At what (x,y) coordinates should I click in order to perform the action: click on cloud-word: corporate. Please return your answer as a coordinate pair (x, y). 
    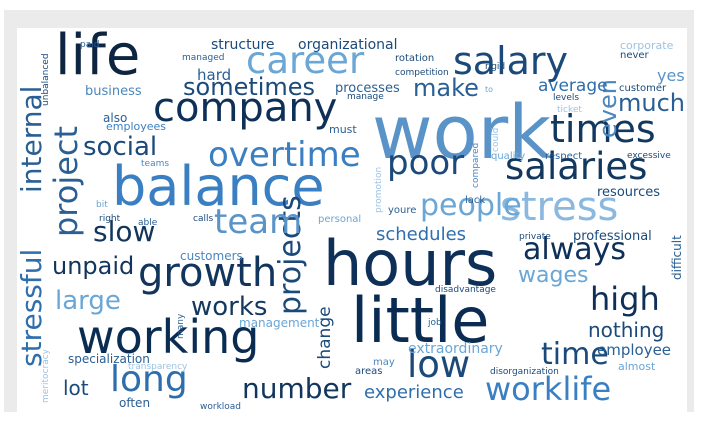
    Looking at the image, I should click on (647, 45).